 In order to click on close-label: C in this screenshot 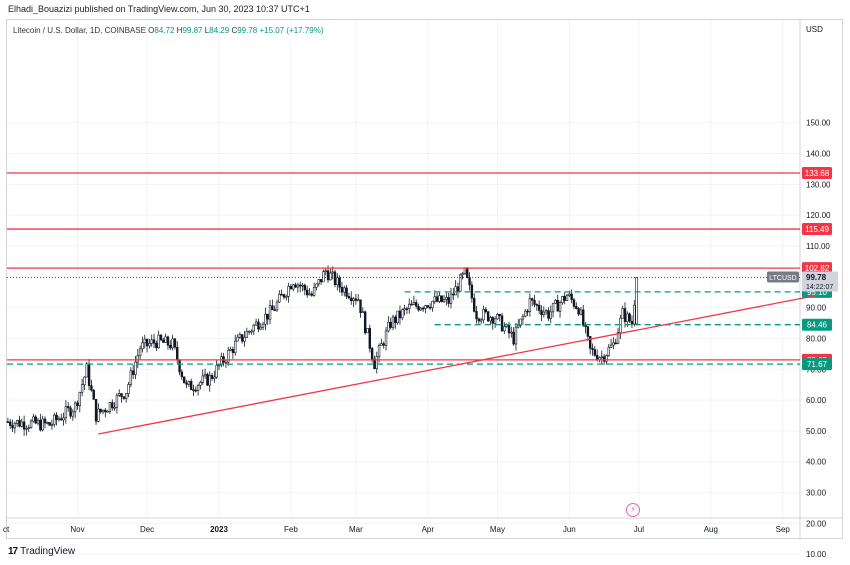, I will do `click(234, 30)`.